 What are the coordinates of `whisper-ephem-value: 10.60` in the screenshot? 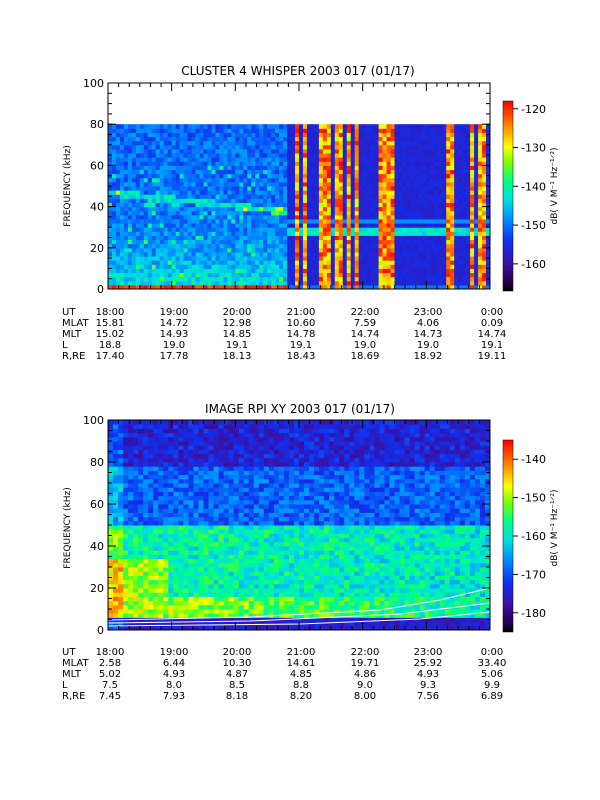 It's located at (301, 323).